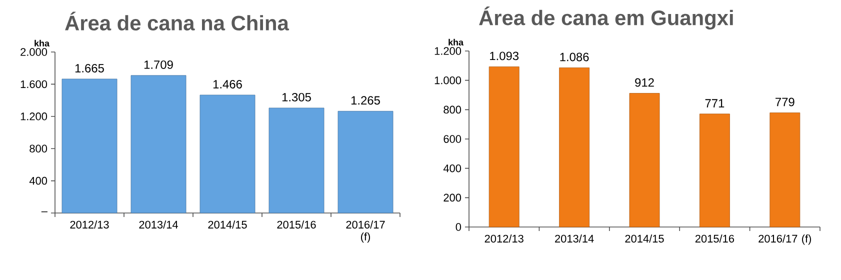  What do you see at coordinates (714, 103) in the screenshot?
I see `data-label: 771` at bounding box center [714, 103].